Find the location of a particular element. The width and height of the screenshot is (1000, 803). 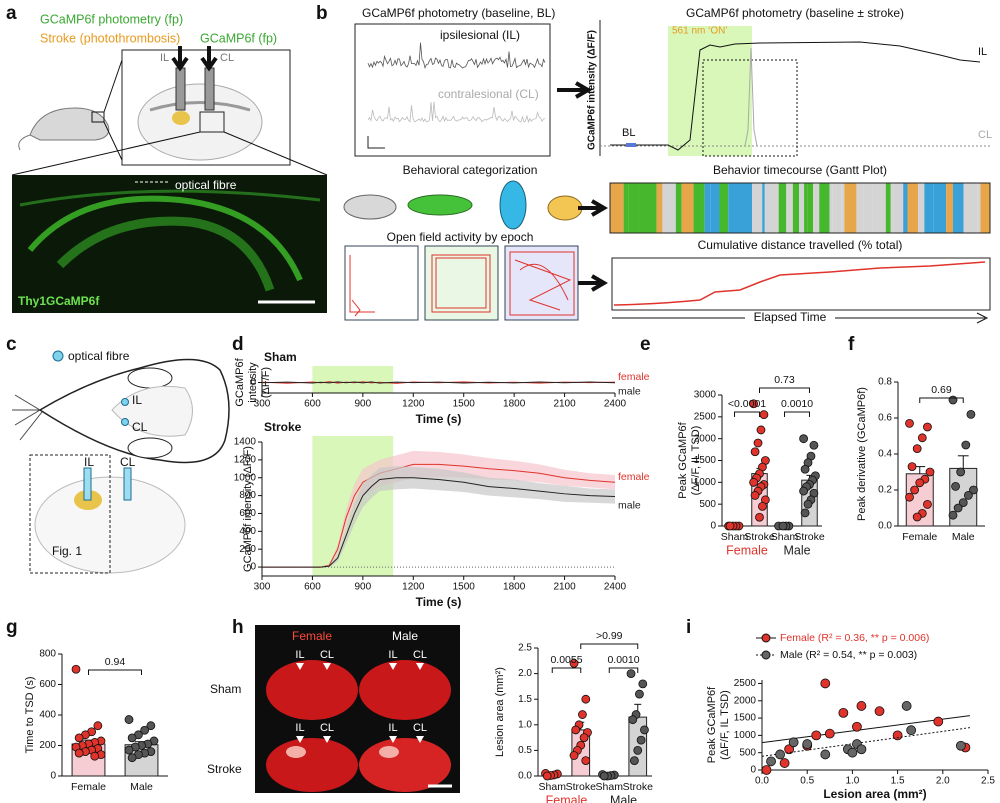

p-value: 0.94 is located at coordinates (115, 662).